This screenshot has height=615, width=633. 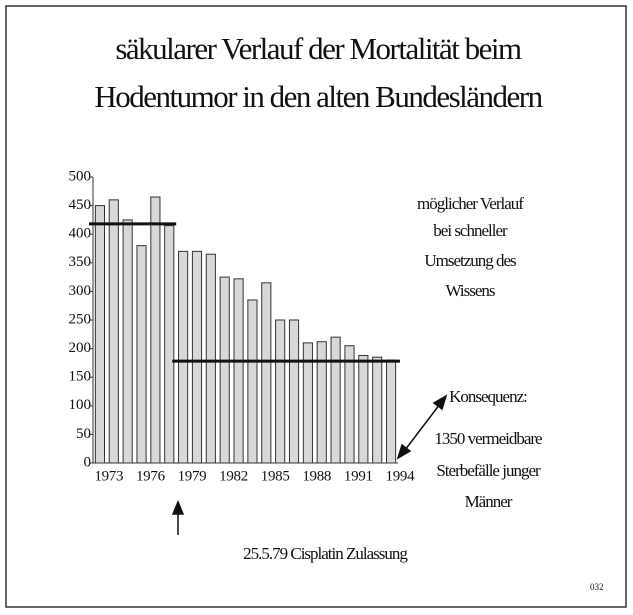 What do you see at coordinates (488, 438) in the screenshot?
I see `annotation: 1350 vermeidbare` at bounding box center [488, 438].